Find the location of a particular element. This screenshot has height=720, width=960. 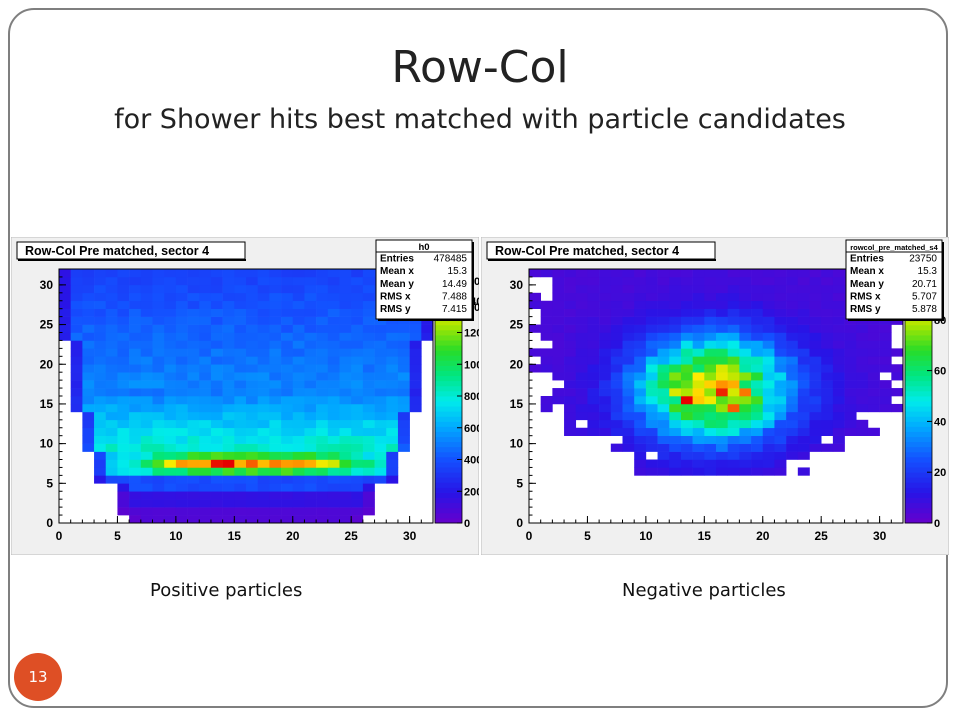

stats-label: Mean y is located at coordinates (397, 284).